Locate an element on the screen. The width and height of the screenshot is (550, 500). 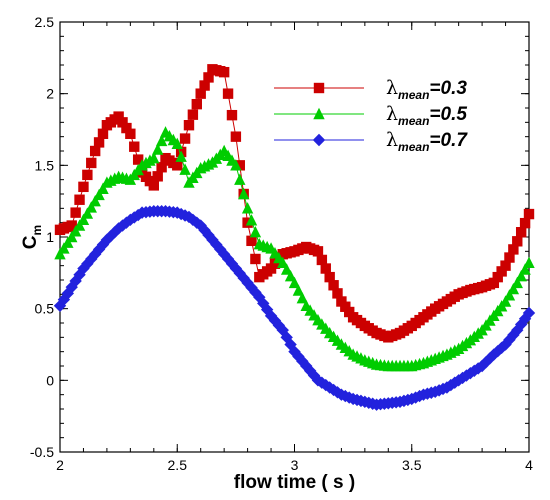
x-tick-label: 2 is located at coordinates (60, 465).